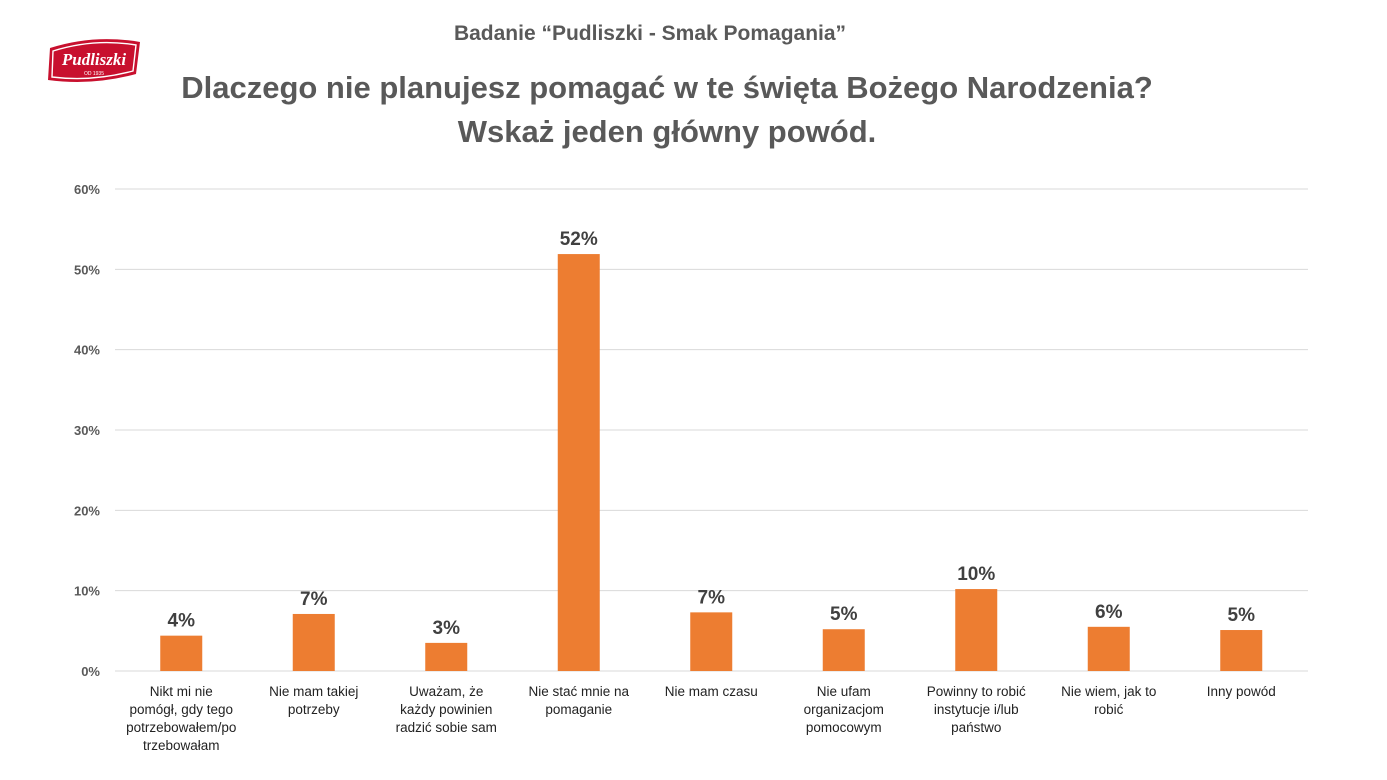 This screenshot has height=780, width=1387. Describe the element at coordinates (1109, 709) in the screenshot. I see `category-label-line: robić` at that location.